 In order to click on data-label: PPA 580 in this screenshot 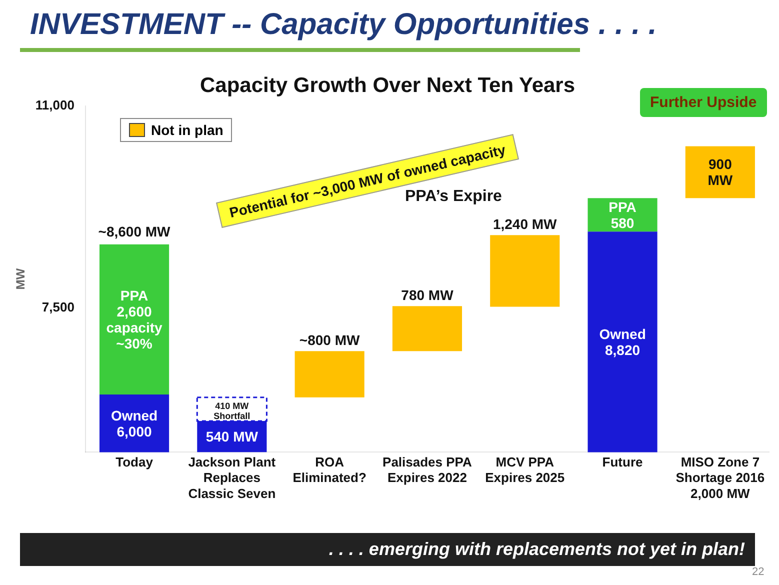, I will do `click(622, 214)`.